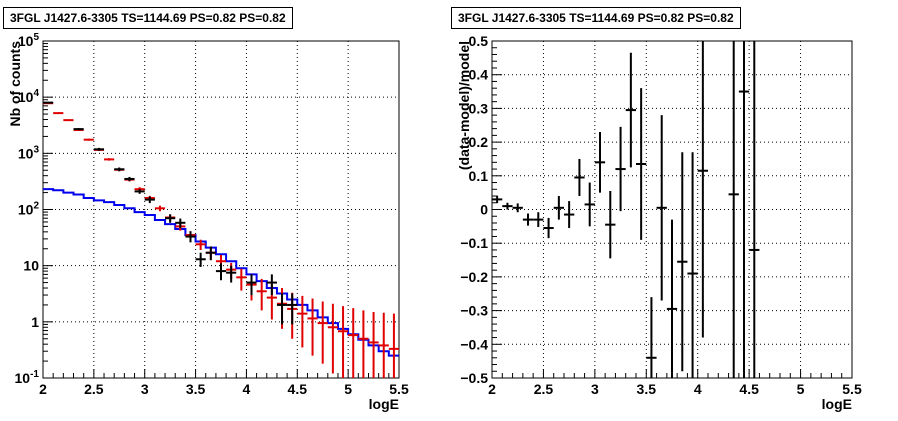  What do you see at coordinates (479, 41) in the screenshot?
I see `residual-y-tick-label: 0.5` at bounding box center [479, 41].